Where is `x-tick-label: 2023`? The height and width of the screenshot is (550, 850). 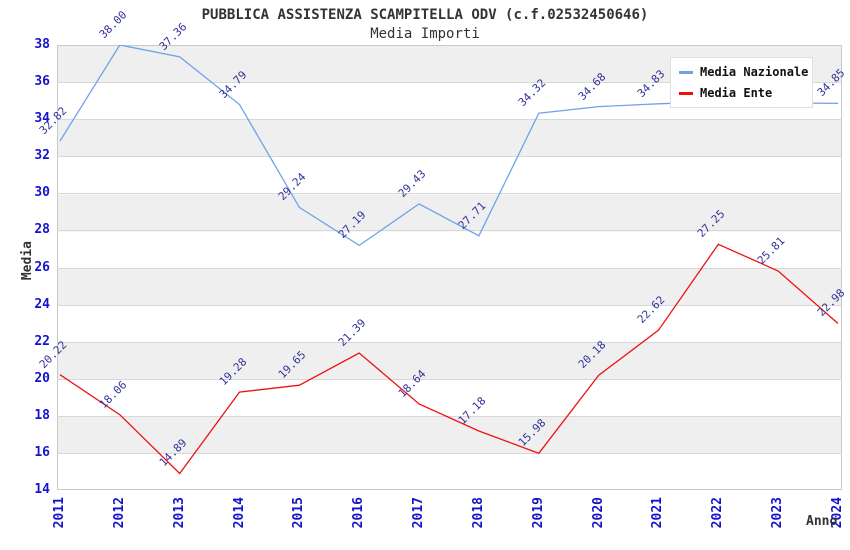
x-tick-label: 2023 is located at coordinates (778, 513).